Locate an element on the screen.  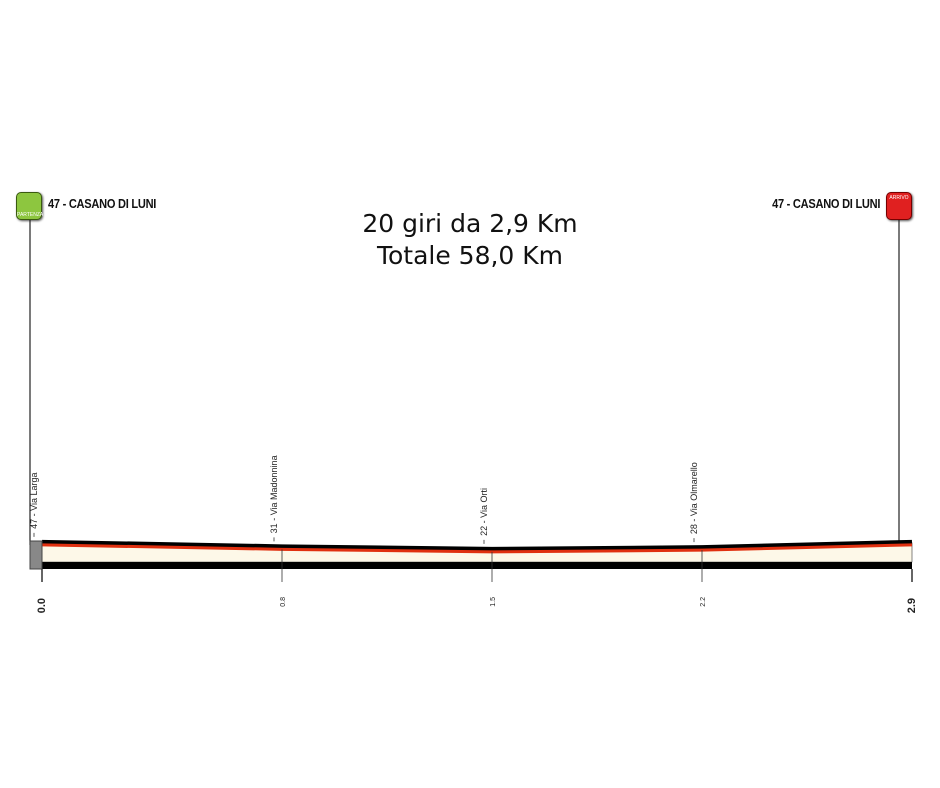
x-tick-label: 2.9 is located at coordinates (912, 605).